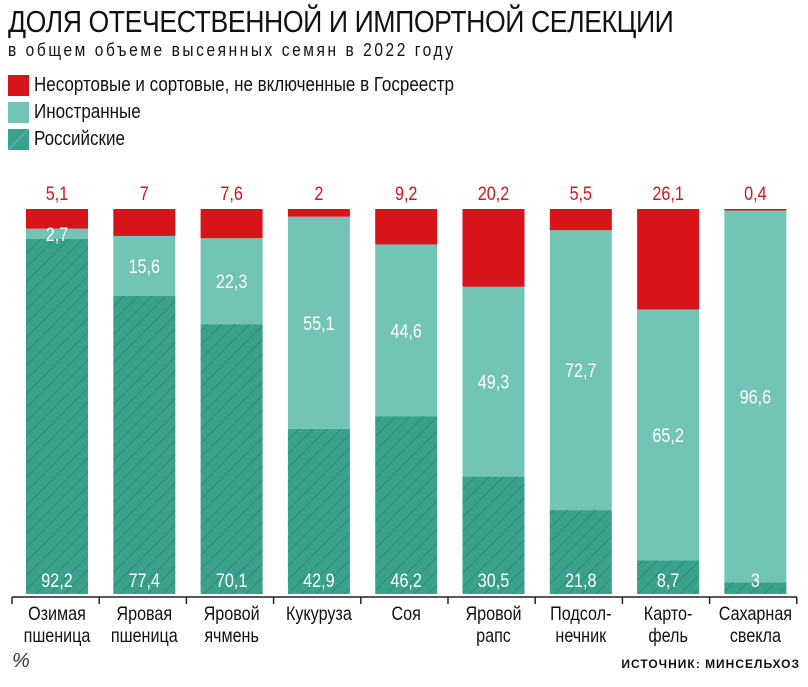 The height and width of the screenshot is (687, 808). I want to click on data-label-unregistered: 26,1, so click(667, 194).